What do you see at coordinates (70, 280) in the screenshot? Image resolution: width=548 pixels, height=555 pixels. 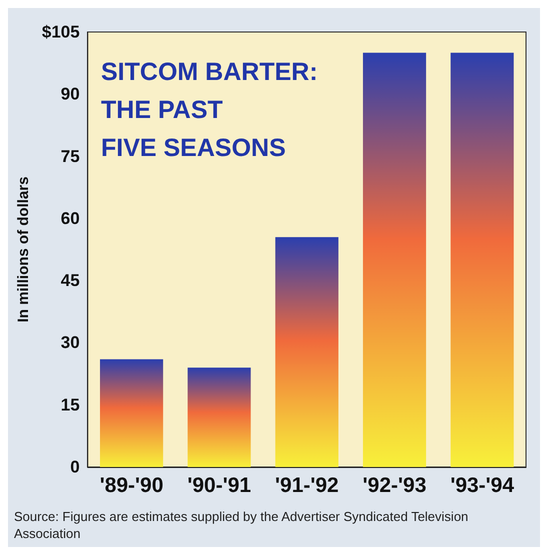 I see `y-tick-label: 45` at bounding box center [70, 280].